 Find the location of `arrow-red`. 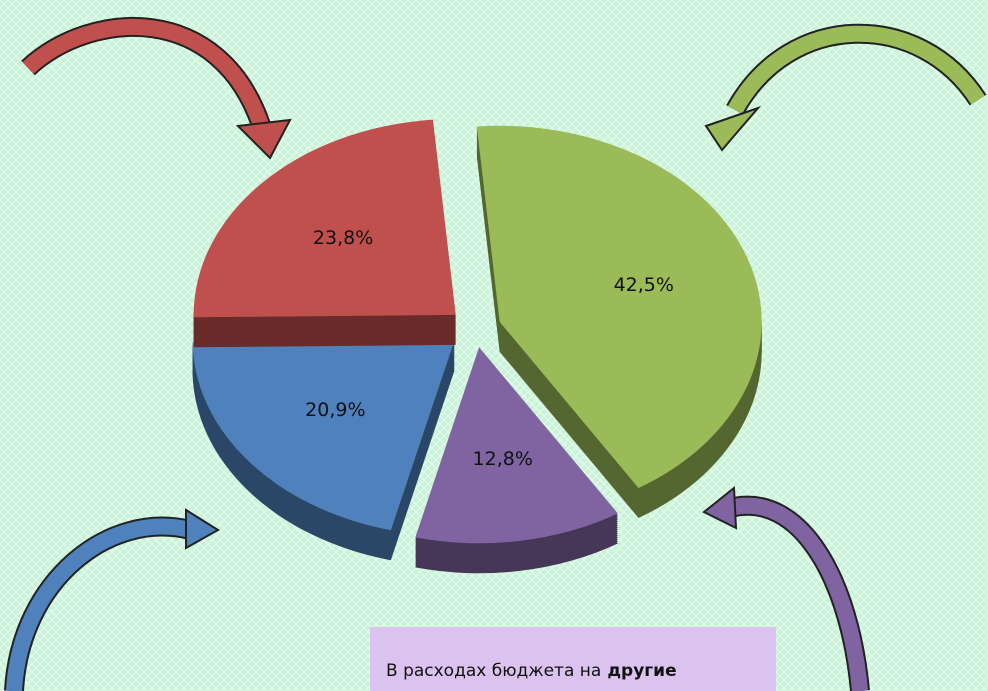

arrow-red is located at coordinates (156, 88).